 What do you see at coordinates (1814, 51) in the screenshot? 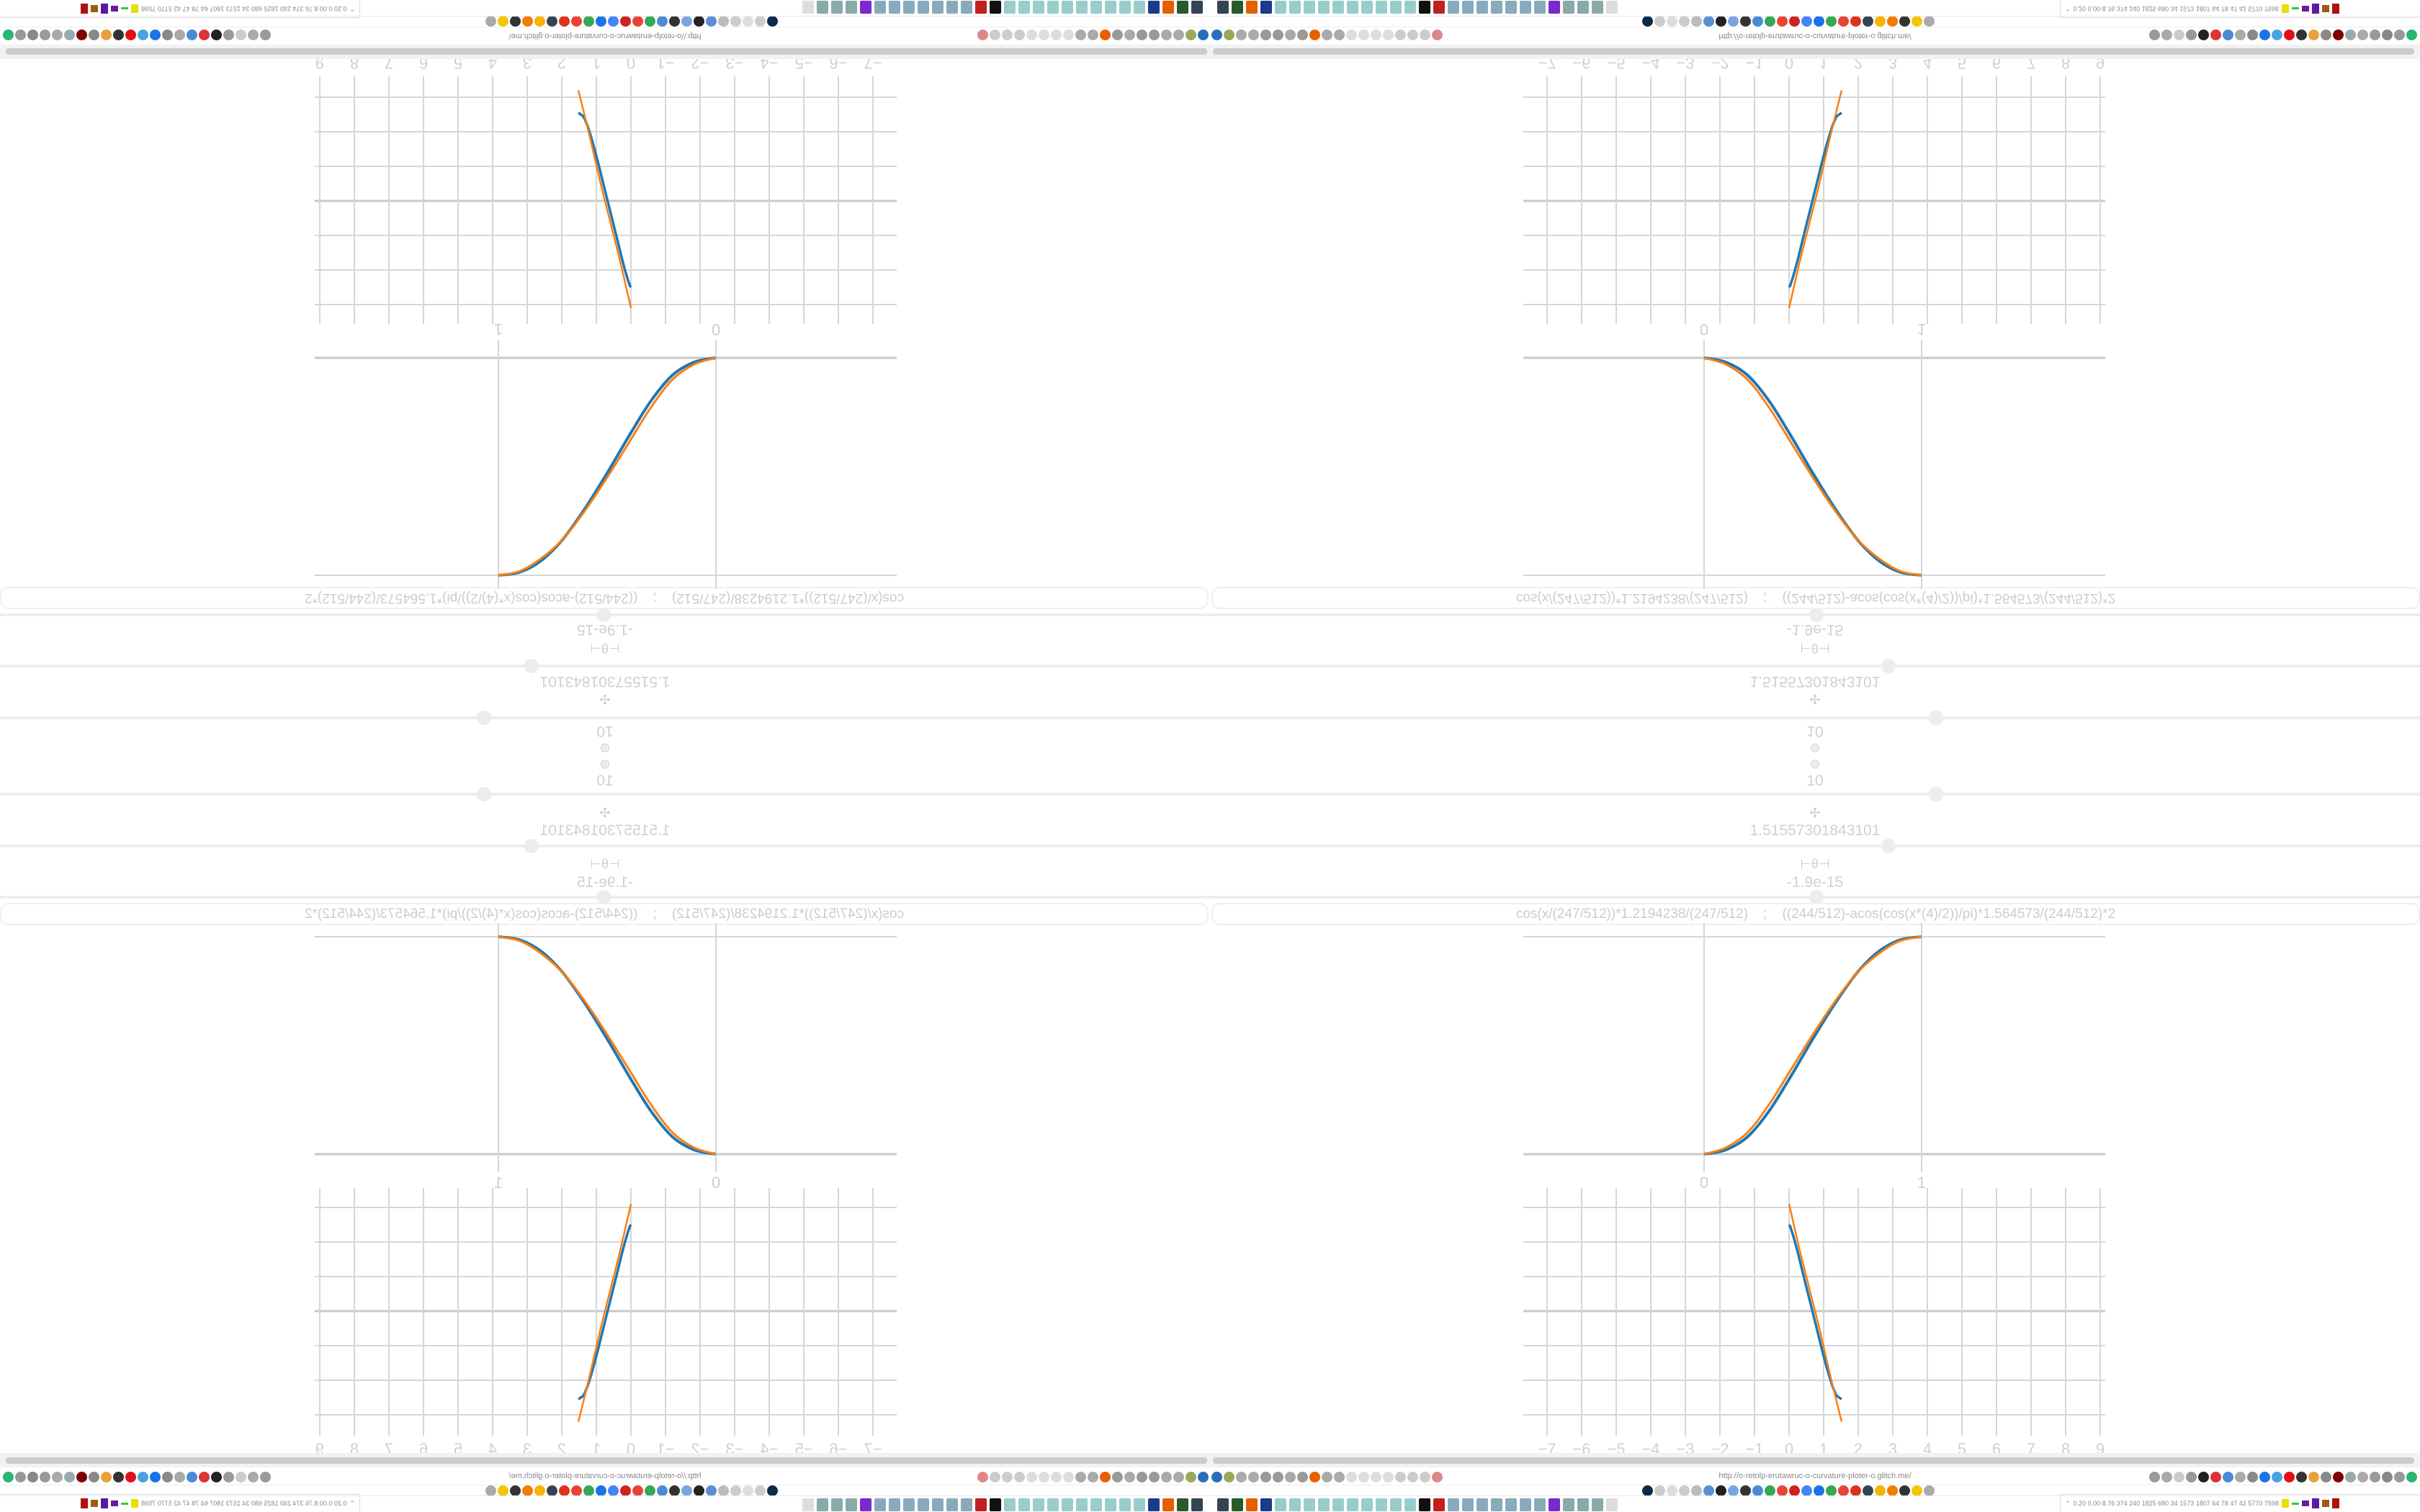
I see `horizontal-scrollbar-thumb` at bounding box center [1814, 51].